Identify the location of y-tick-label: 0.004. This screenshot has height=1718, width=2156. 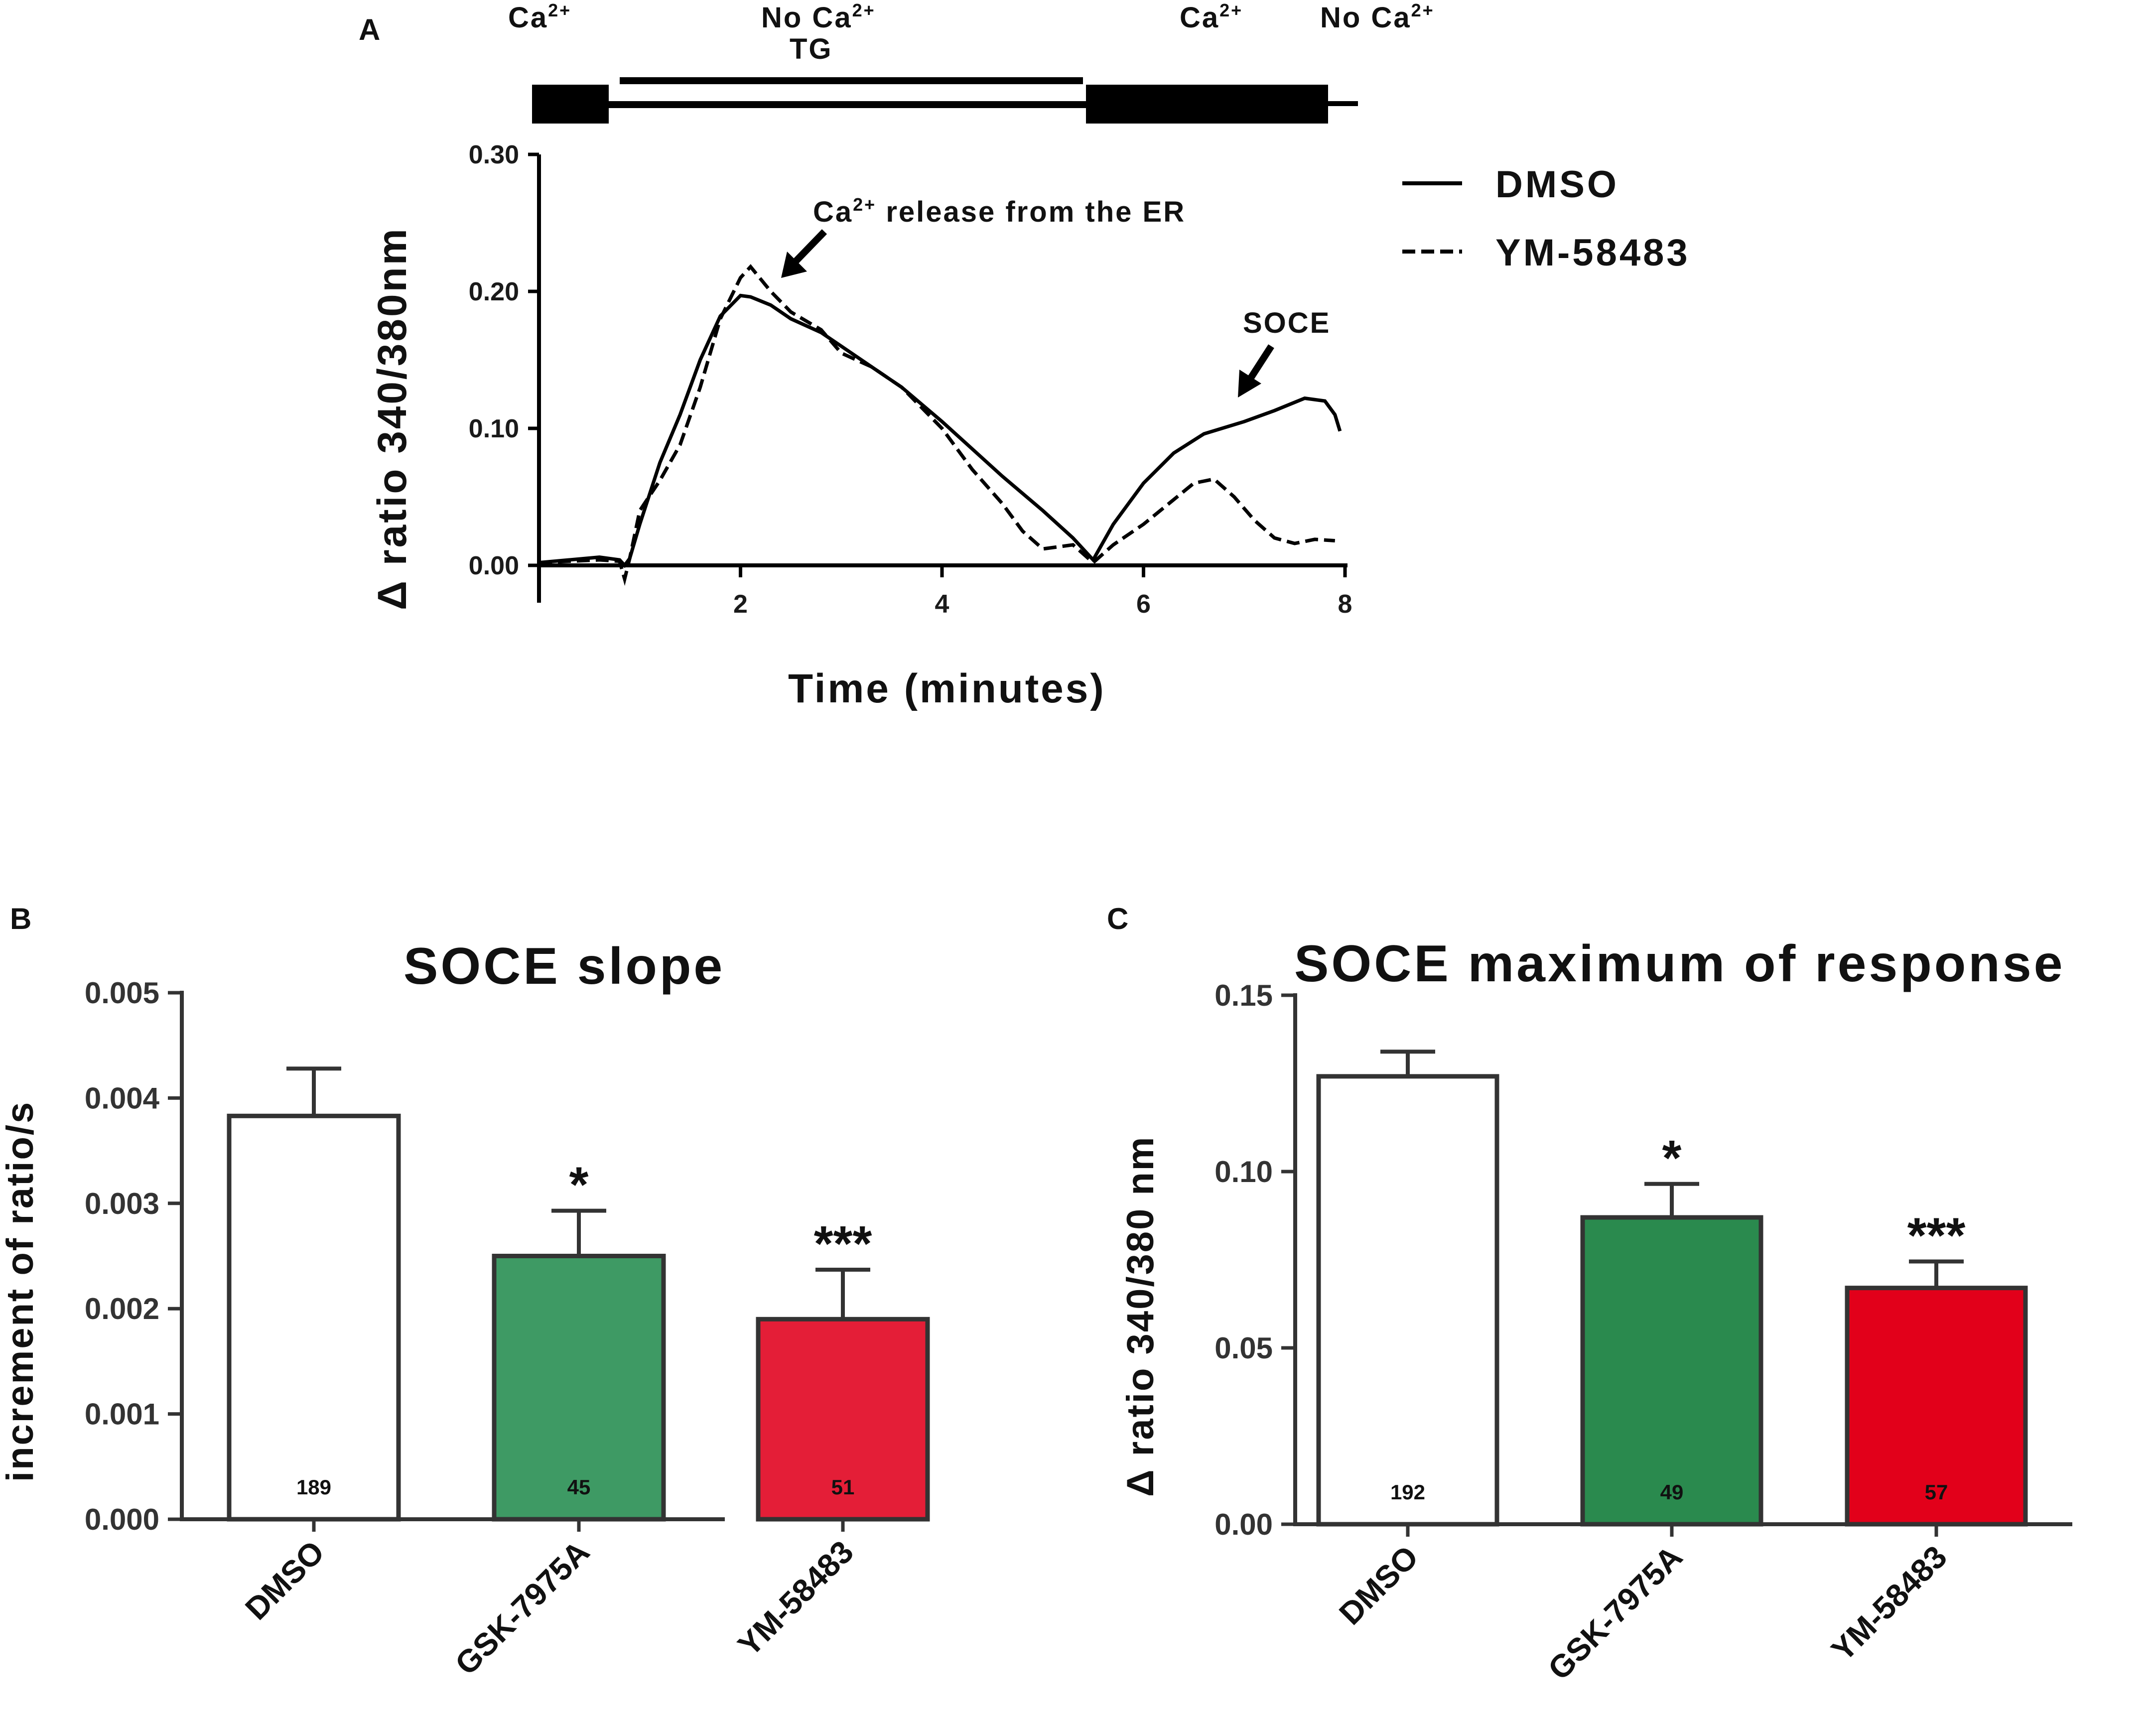
(123, 1098).